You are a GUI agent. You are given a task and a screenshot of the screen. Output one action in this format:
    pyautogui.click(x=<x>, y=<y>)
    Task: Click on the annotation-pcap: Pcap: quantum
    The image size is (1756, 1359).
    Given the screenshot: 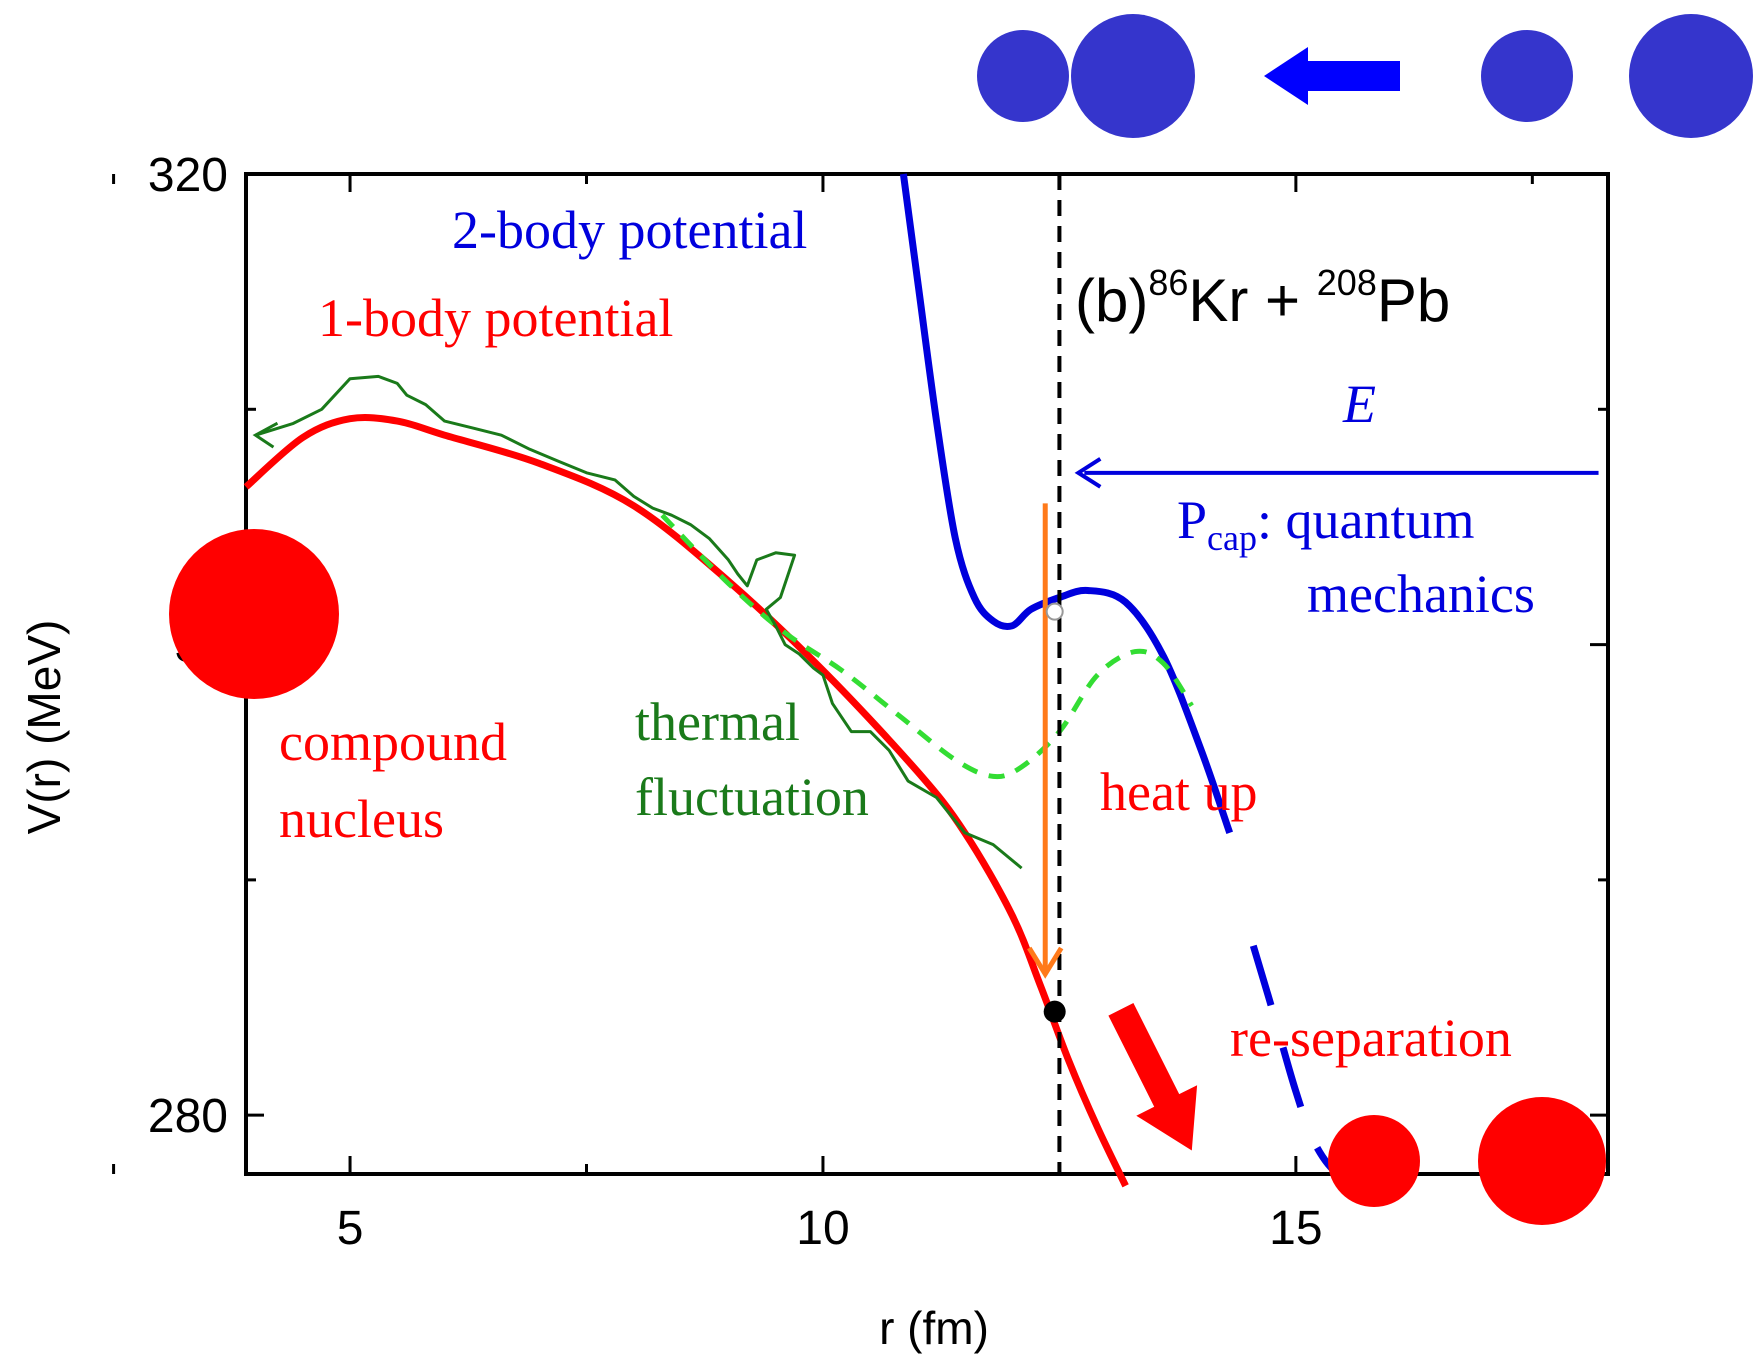 What is the action you would take?
    pyautogui.click(x=1326, y=524)
    